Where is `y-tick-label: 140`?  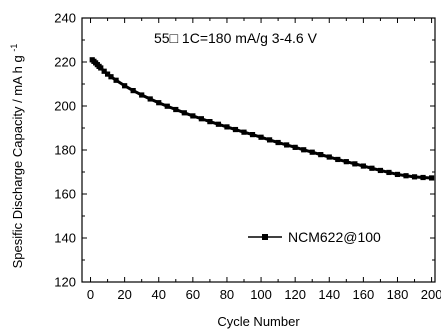 y-tick-label: 140 is located at coordinates (65, 238).